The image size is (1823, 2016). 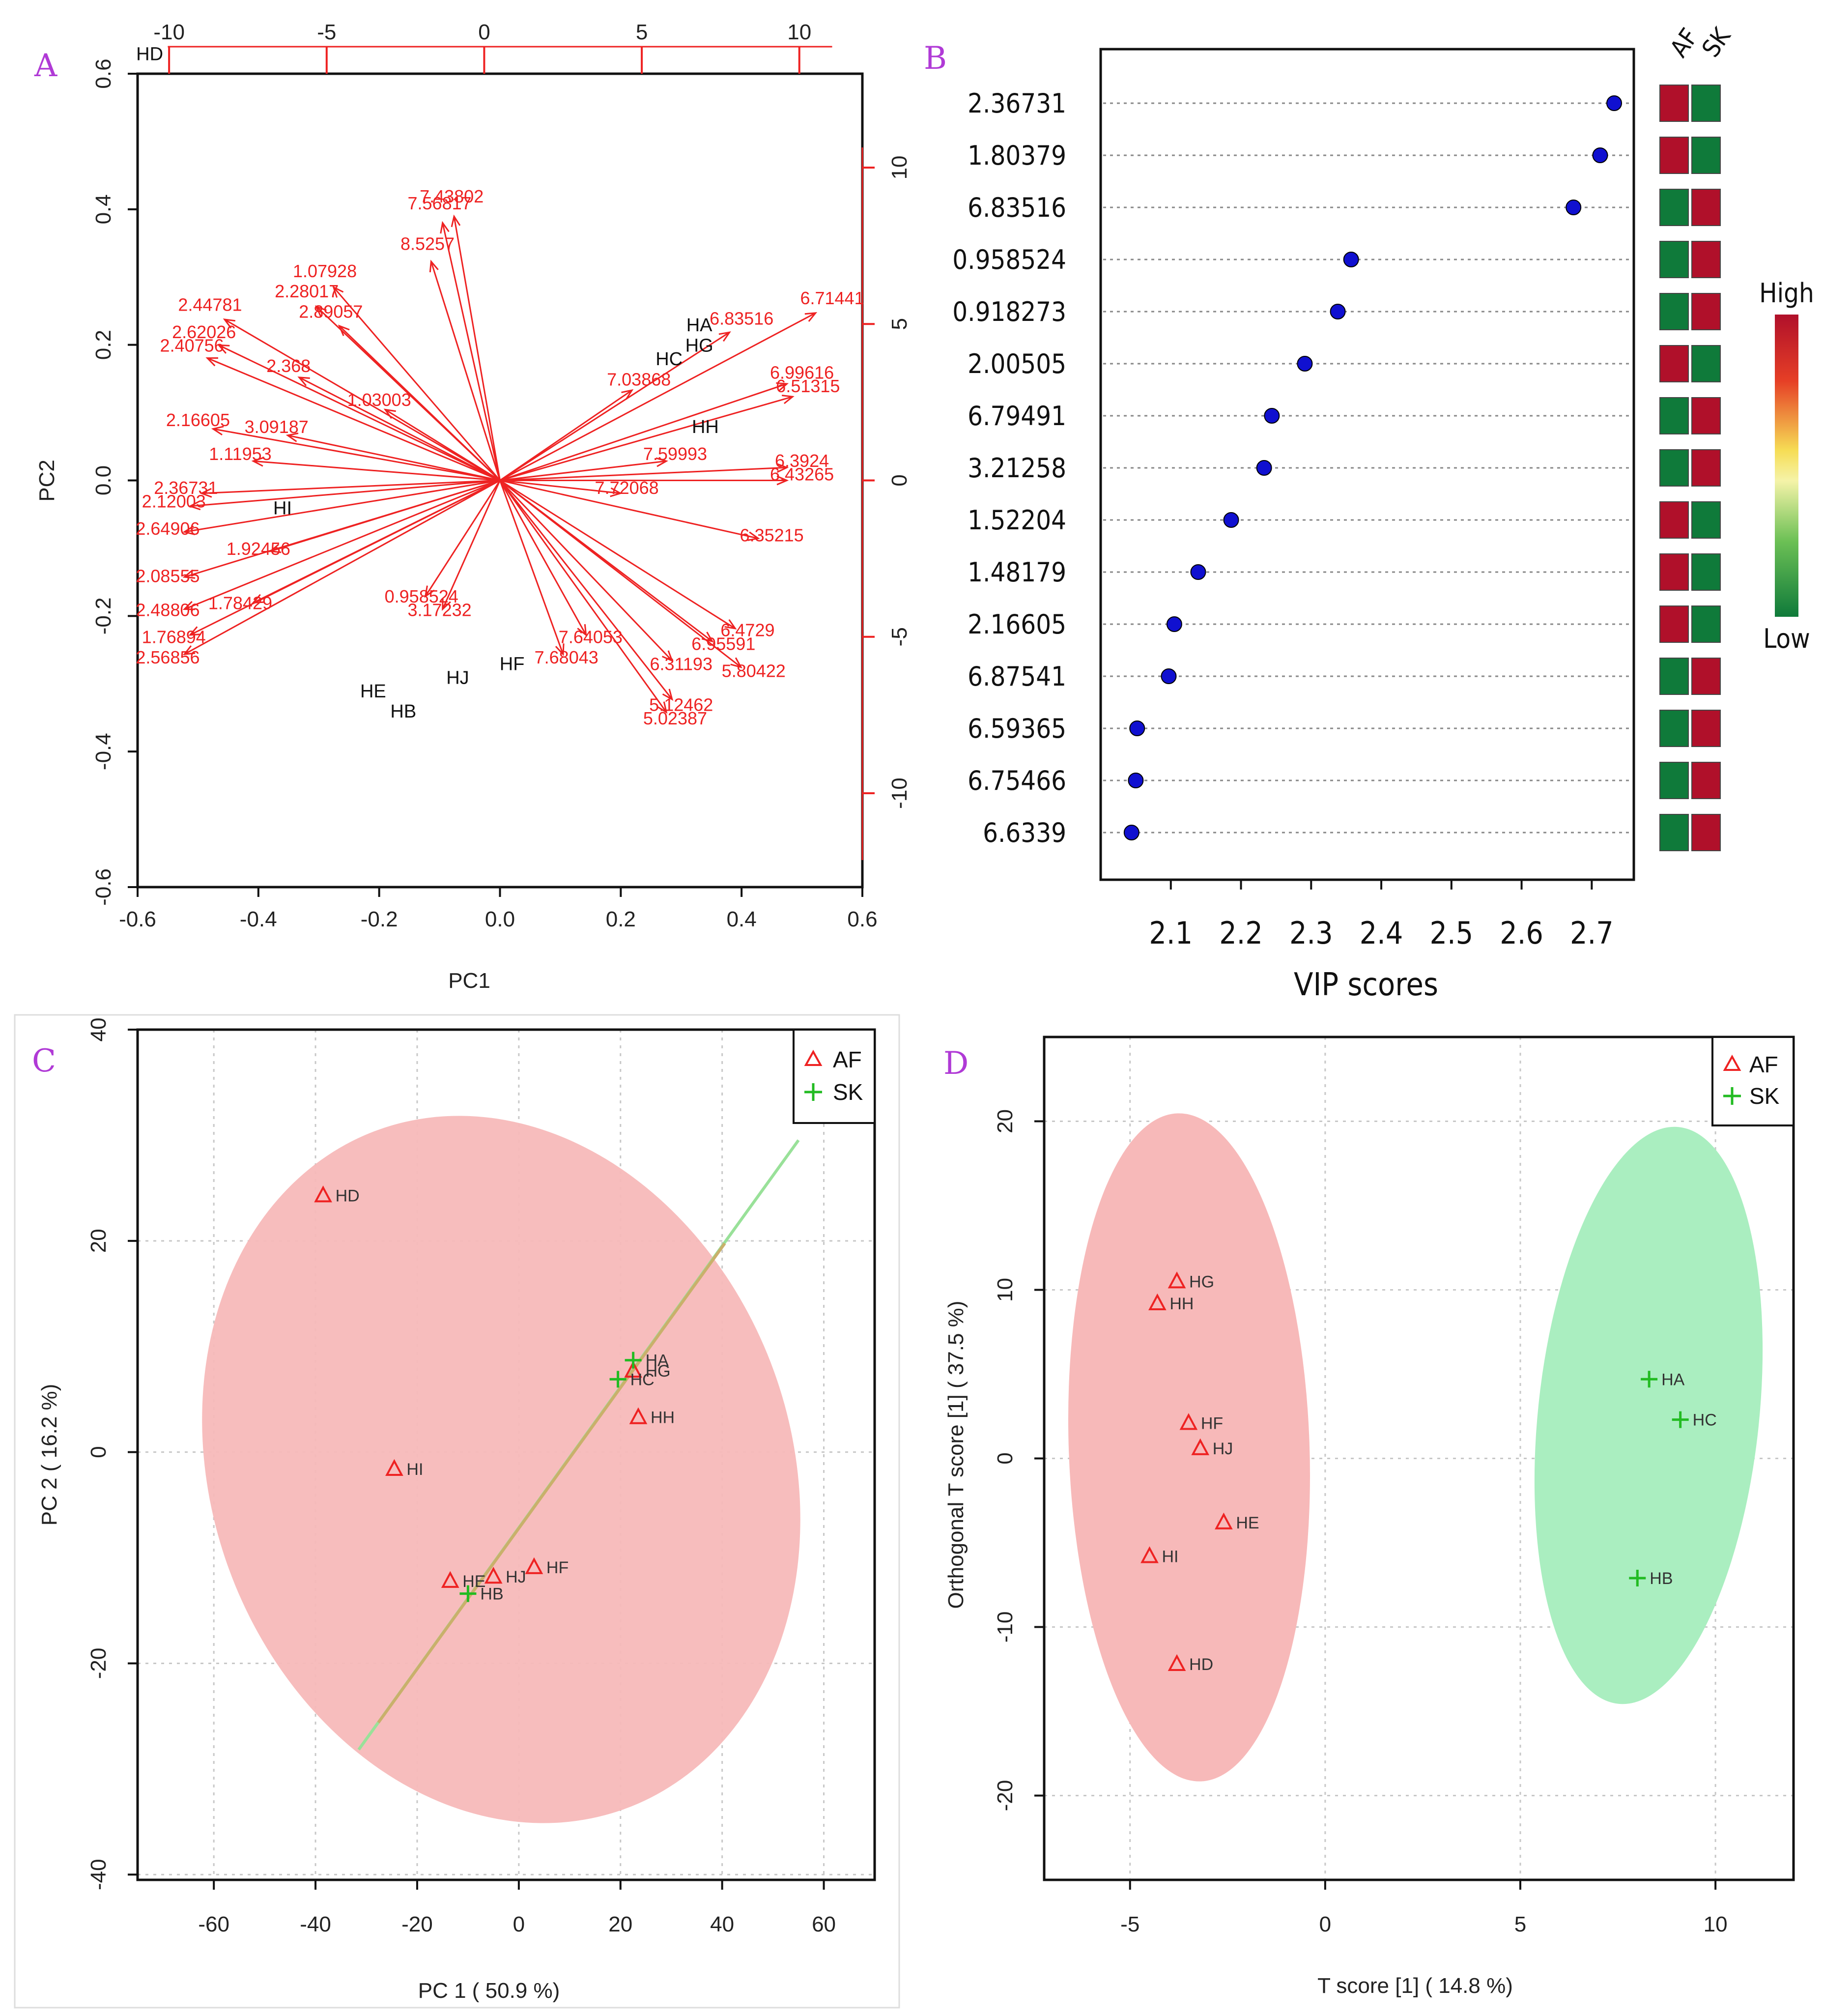 What do you see at coordinates (1017, 676) in the screenshot?
I see `vip-feature-label: 6.87541` at bounding box center [1017, 676].